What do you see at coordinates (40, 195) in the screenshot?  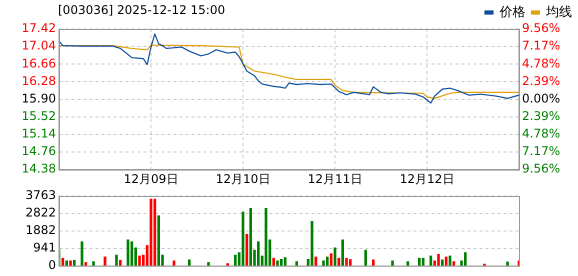 I see `y-tick-label: 3763` at bounding box center [40, 195].